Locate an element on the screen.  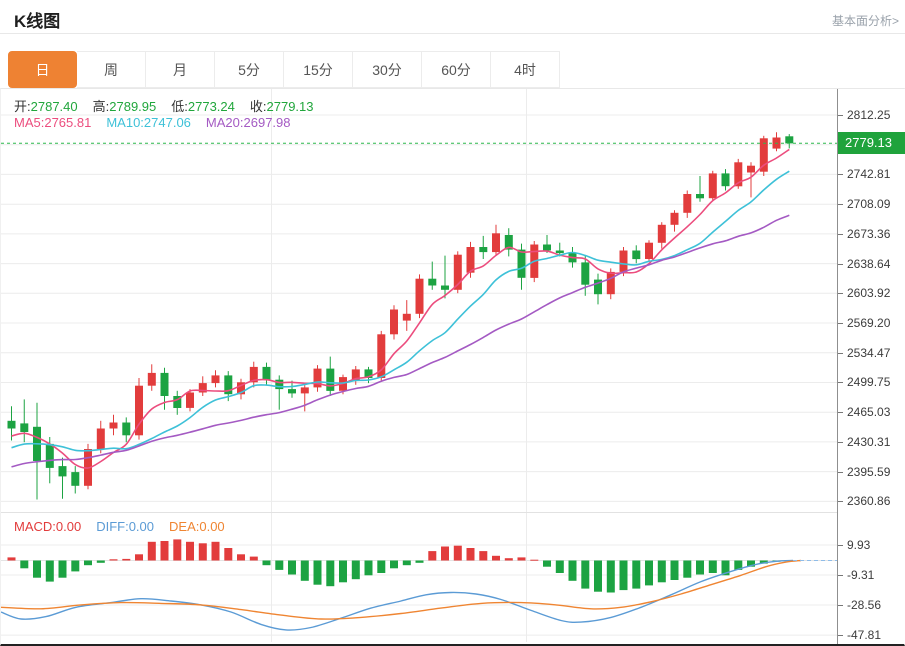
legend-item-label: 低: is located at coordinates (179, 106).